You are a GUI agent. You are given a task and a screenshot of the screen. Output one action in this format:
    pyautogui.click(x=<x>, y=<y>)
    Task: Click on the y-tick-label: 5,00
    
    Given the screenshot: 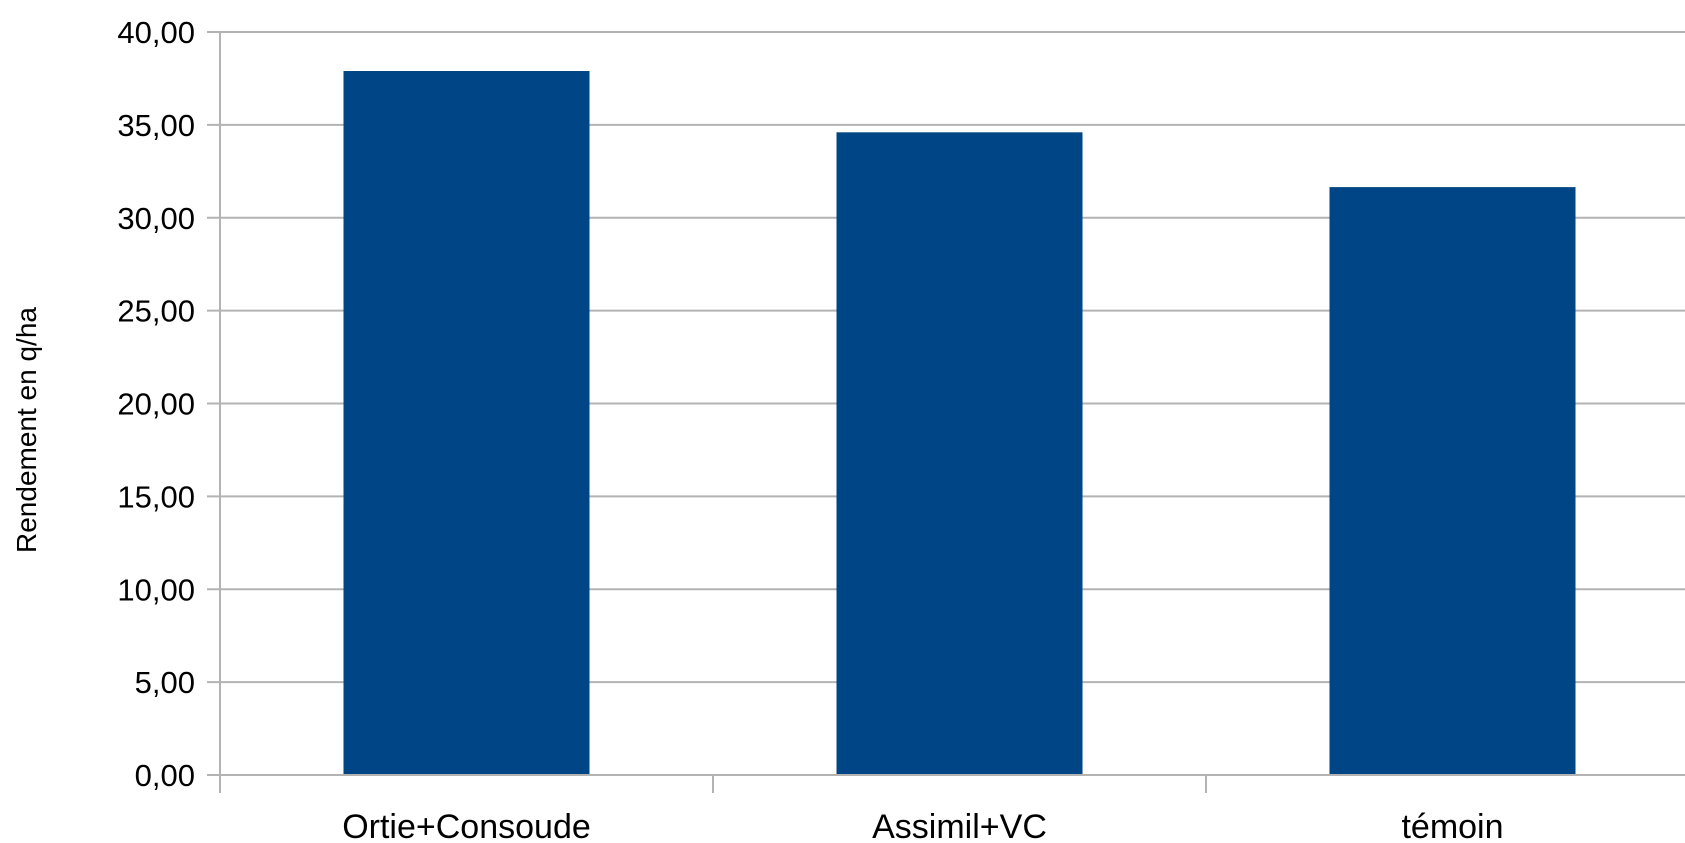 What is the action you would take?
    pyautogui.click(x=165, y=682)
    